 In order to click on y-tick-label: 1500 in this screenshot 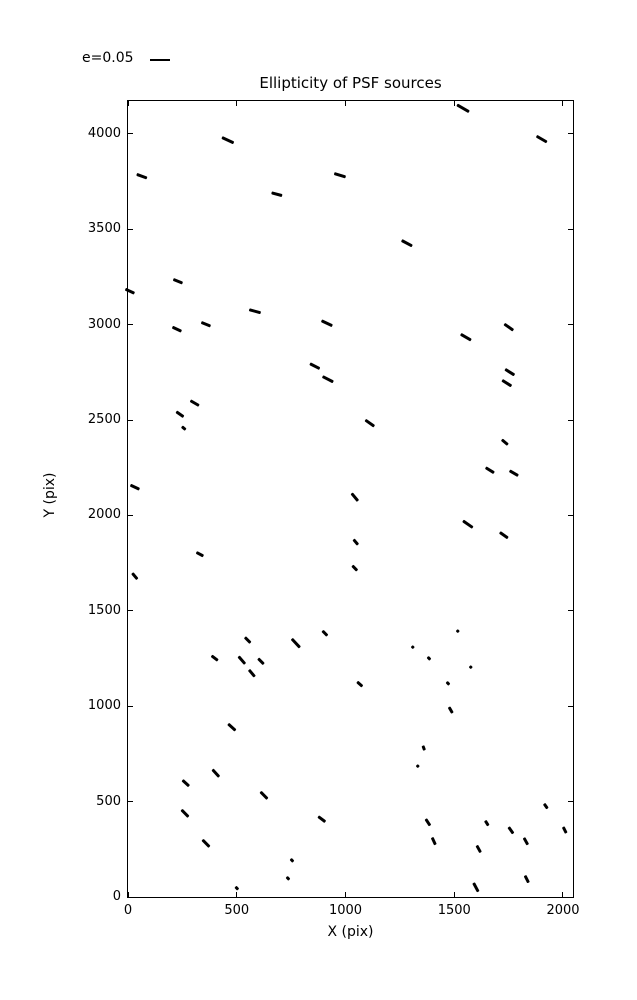, I will do `click(104, 610)`.